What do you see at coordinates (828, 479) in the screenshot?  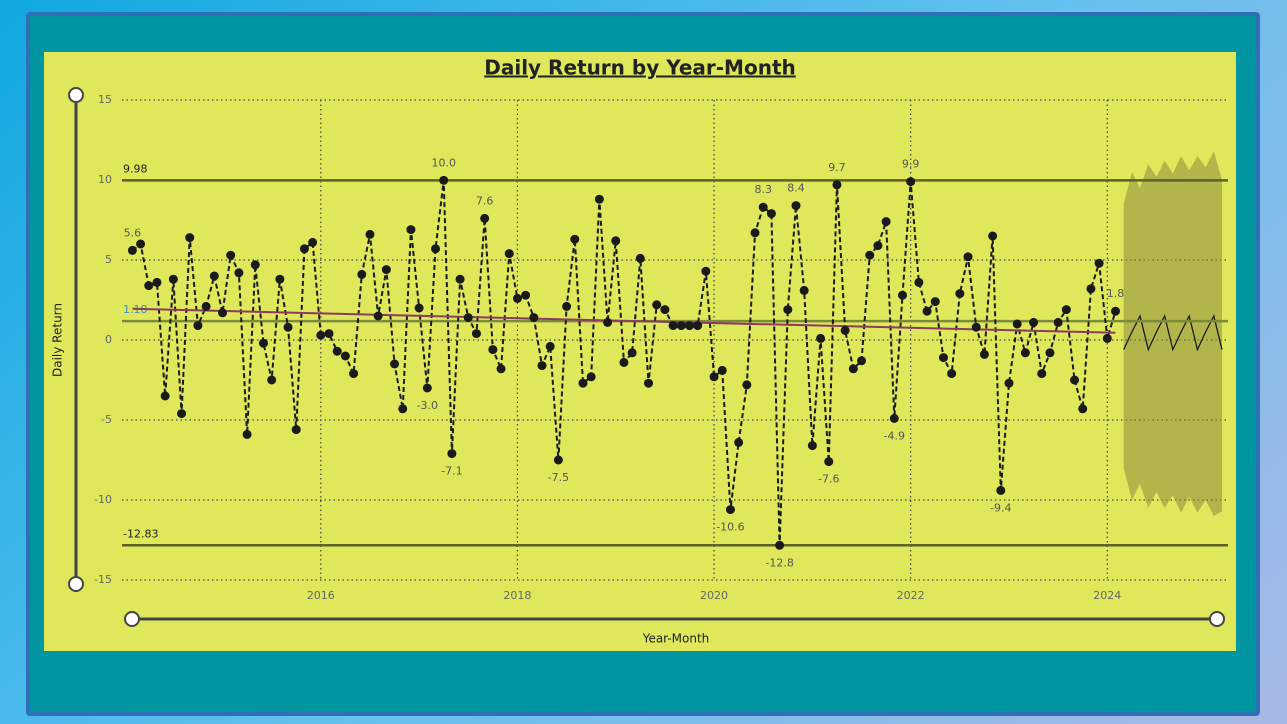 I see `data-label: -7.6` at bounding box center [828, 479].